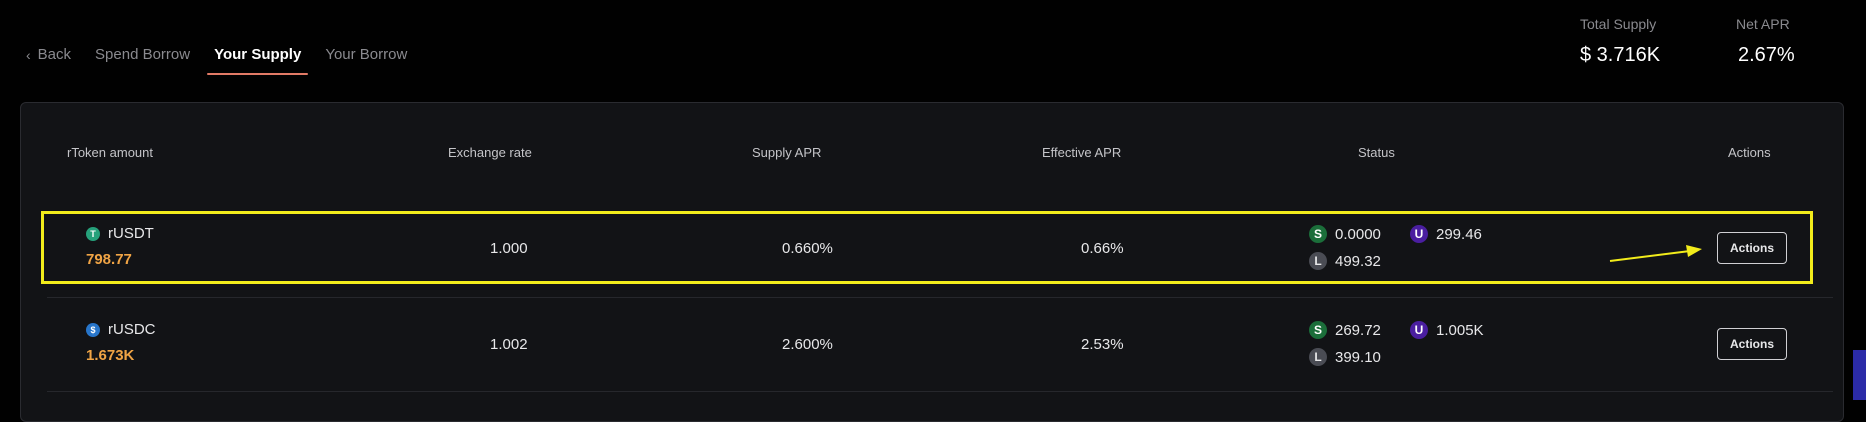 The height and width of the screenshot is (422, 1866). What do you see at coordinates (109, 259) in the screenshot?
I see `token-amount: 798.77` at bounding box center [109, 259].